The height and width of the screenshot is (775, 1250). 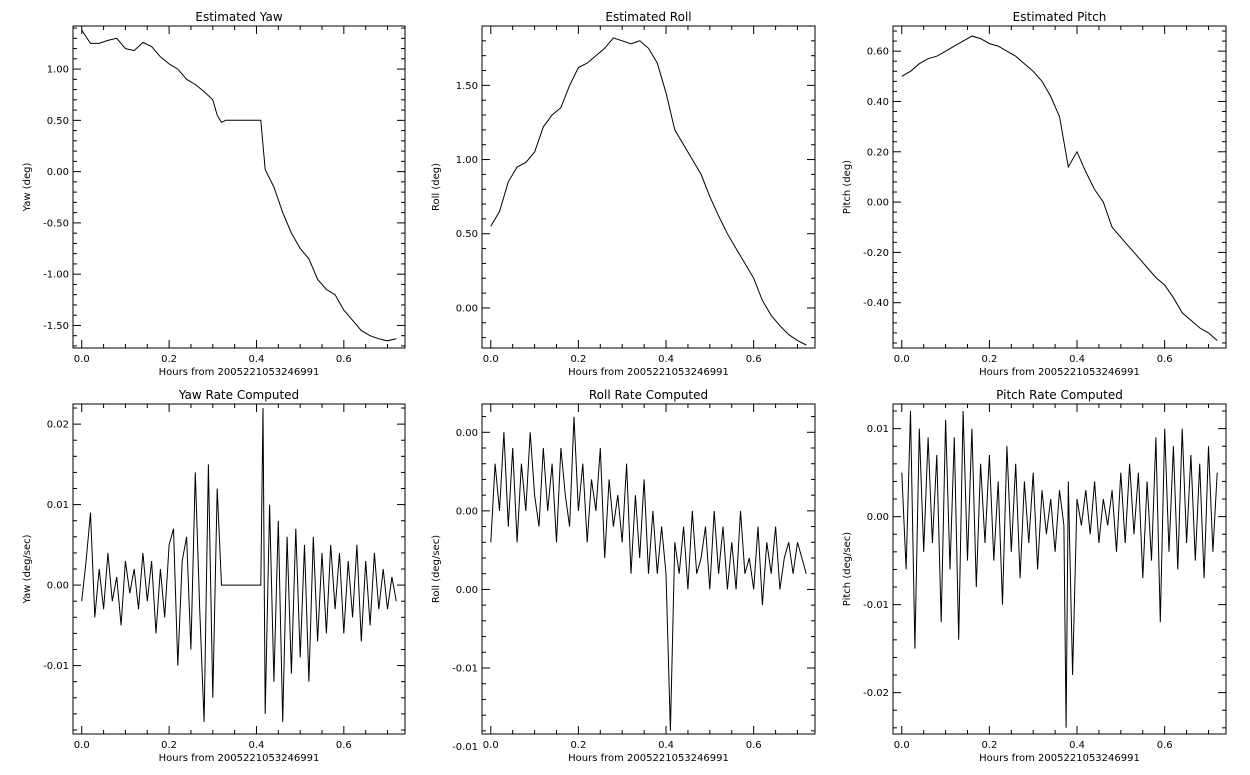 What do you see at coordinates (27, 569) in the screenshot?
I see `ylabel-yaw-rate: Yaw (deg/sec)` at bounding box center [27, 569].